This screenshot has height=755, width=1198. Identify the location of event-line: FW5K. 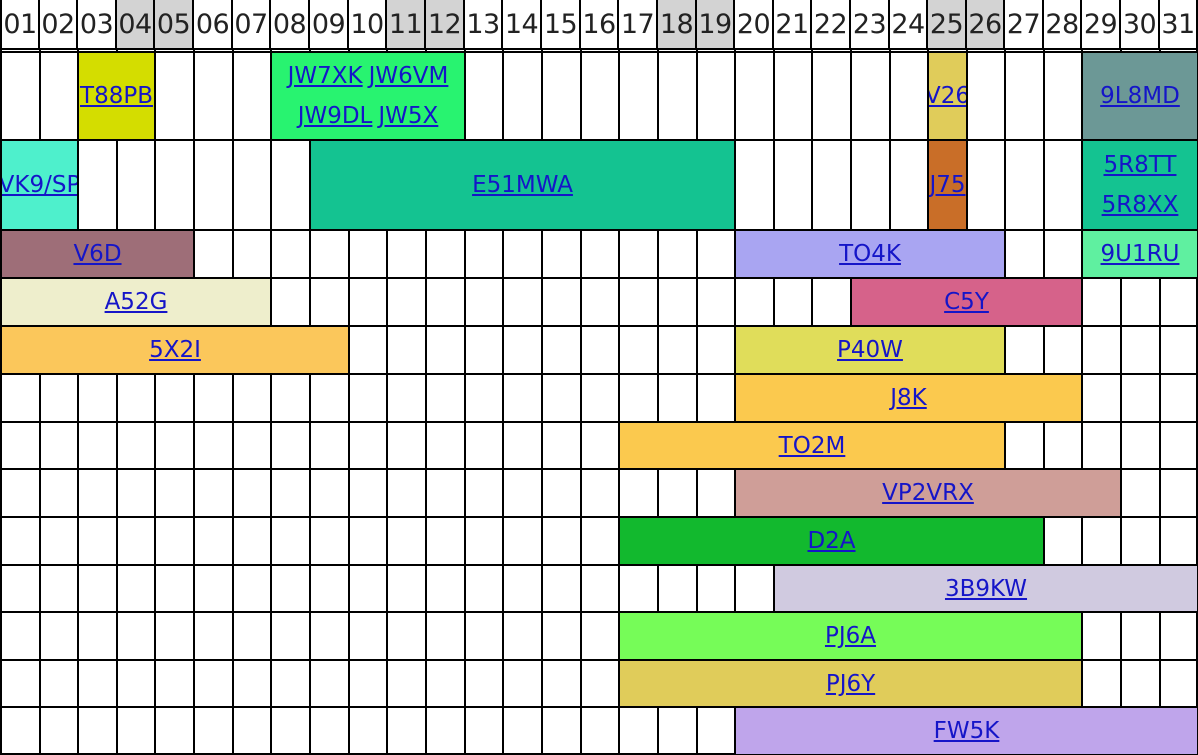
(967, 731).